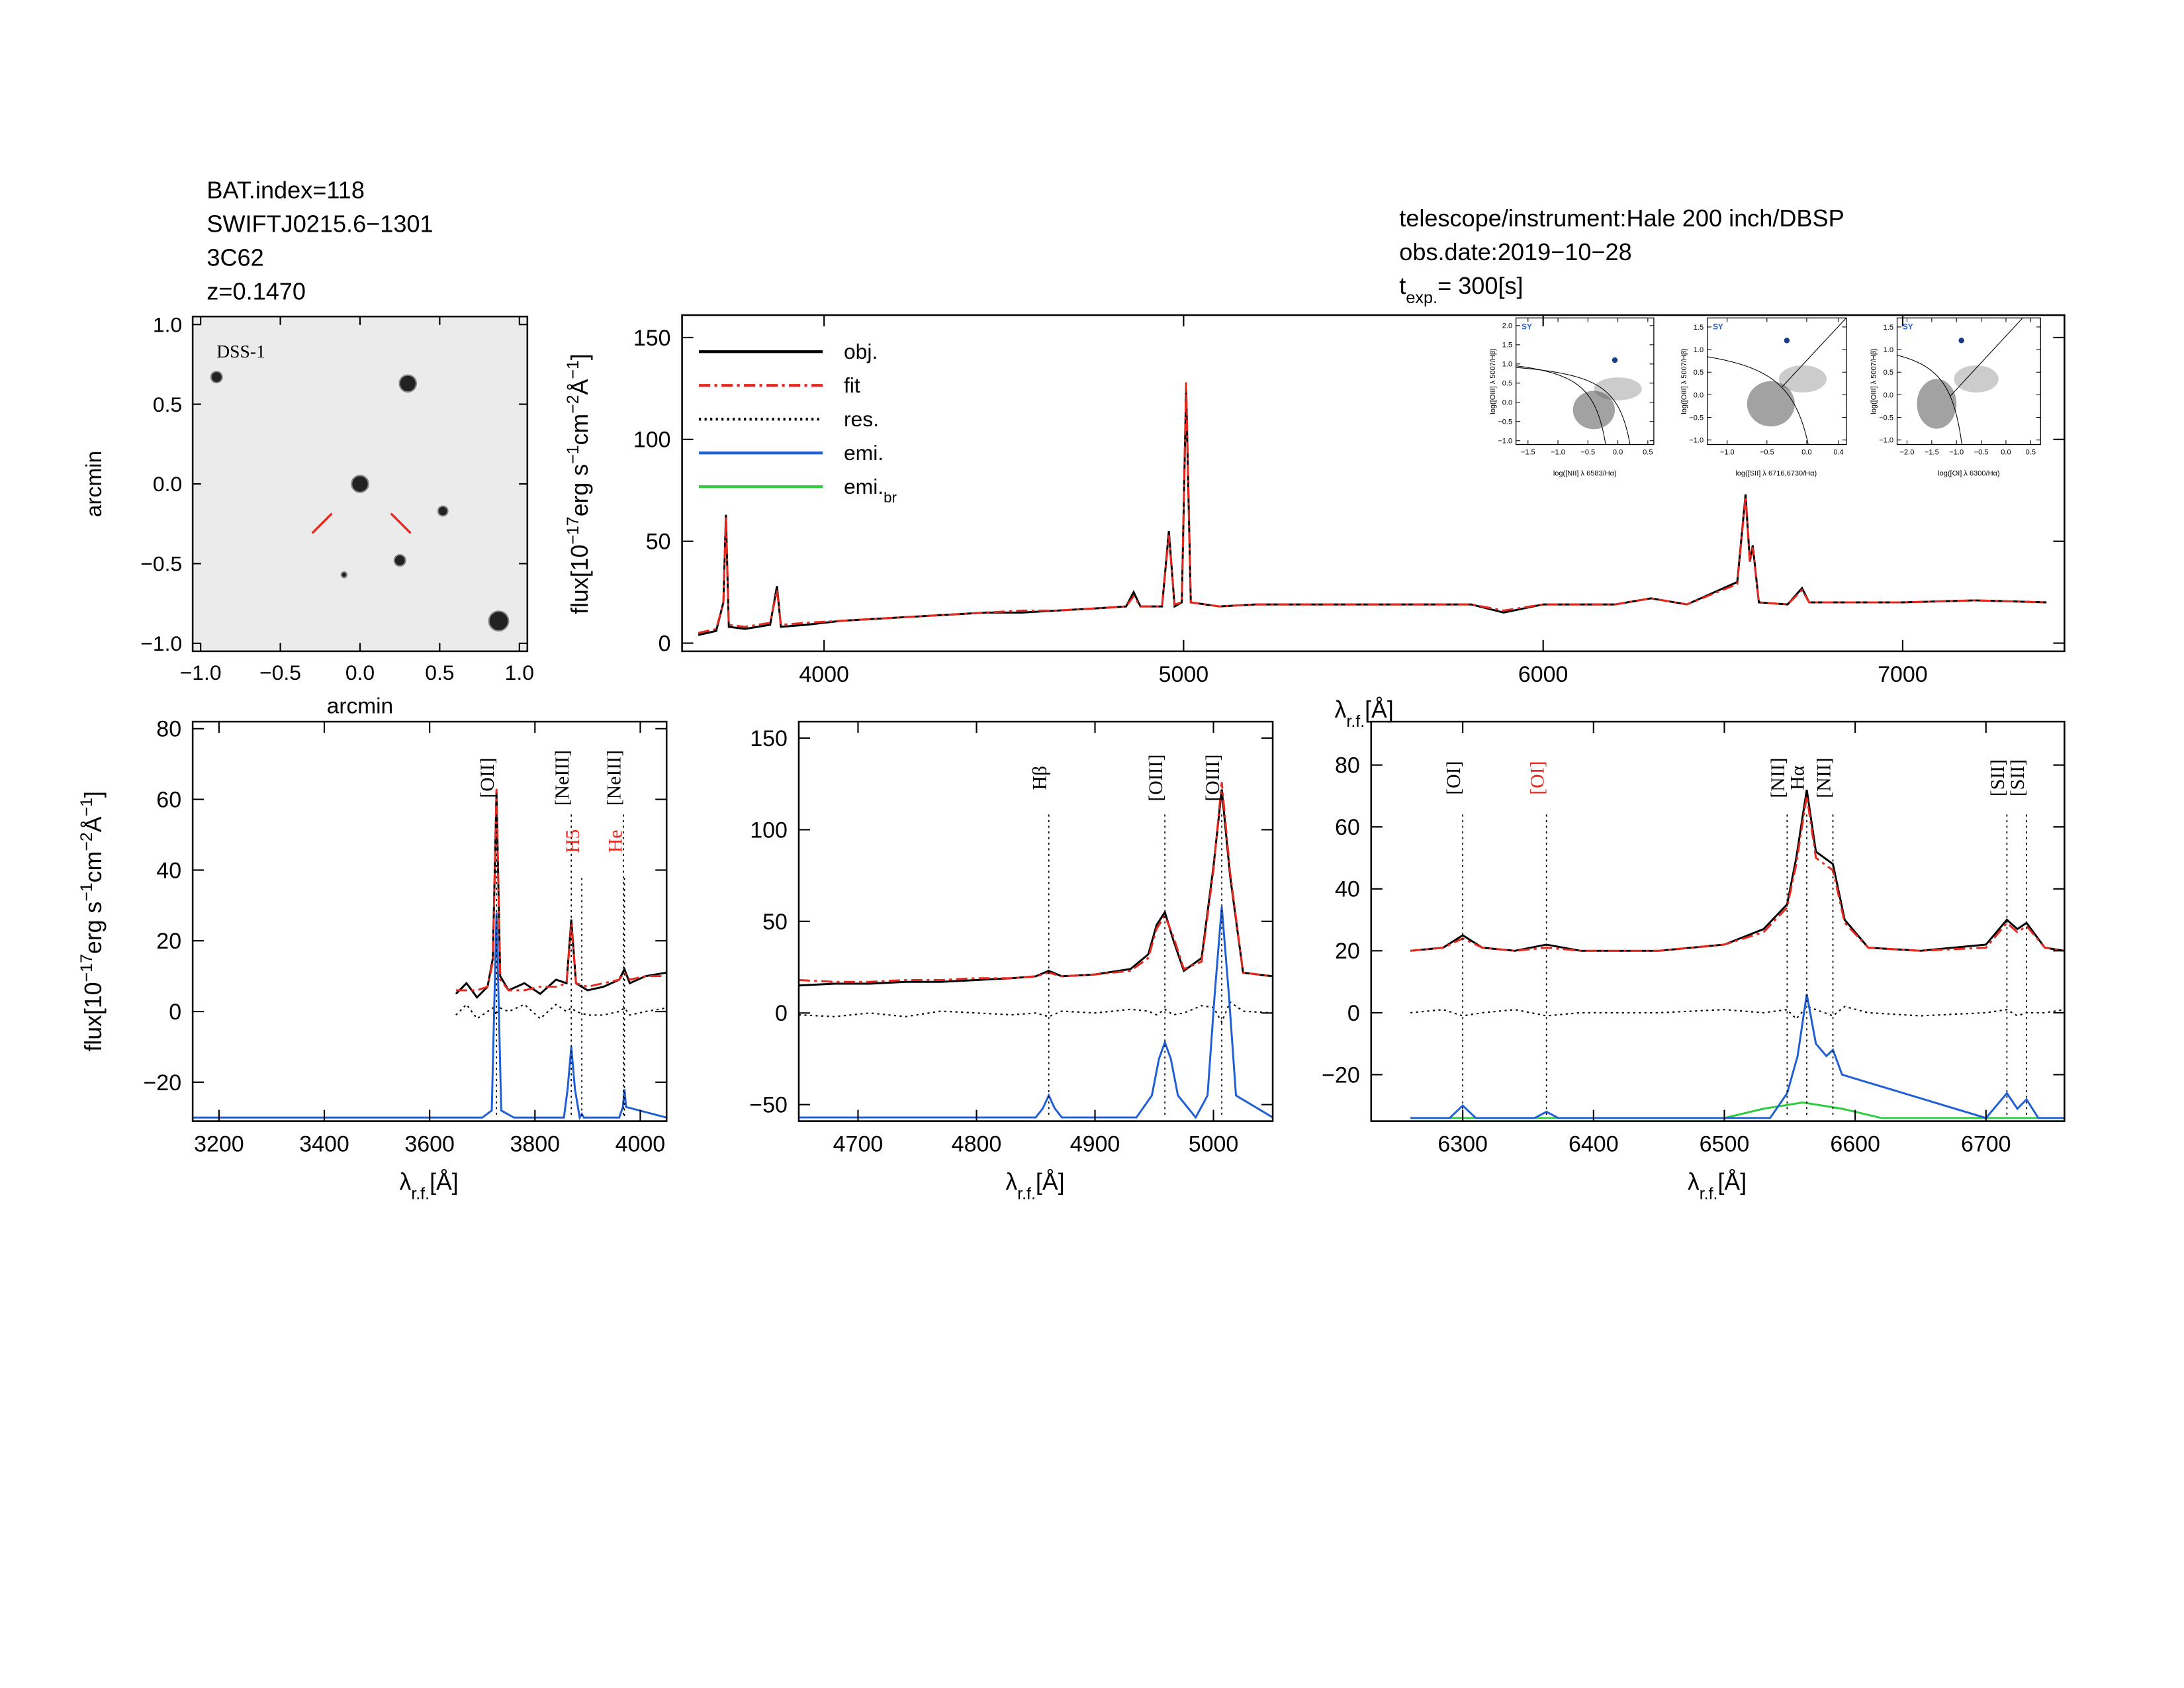 This screenshot has width=2184, height=1688. I want to click on y-tick-label: 1.5, so click(1699, 328).